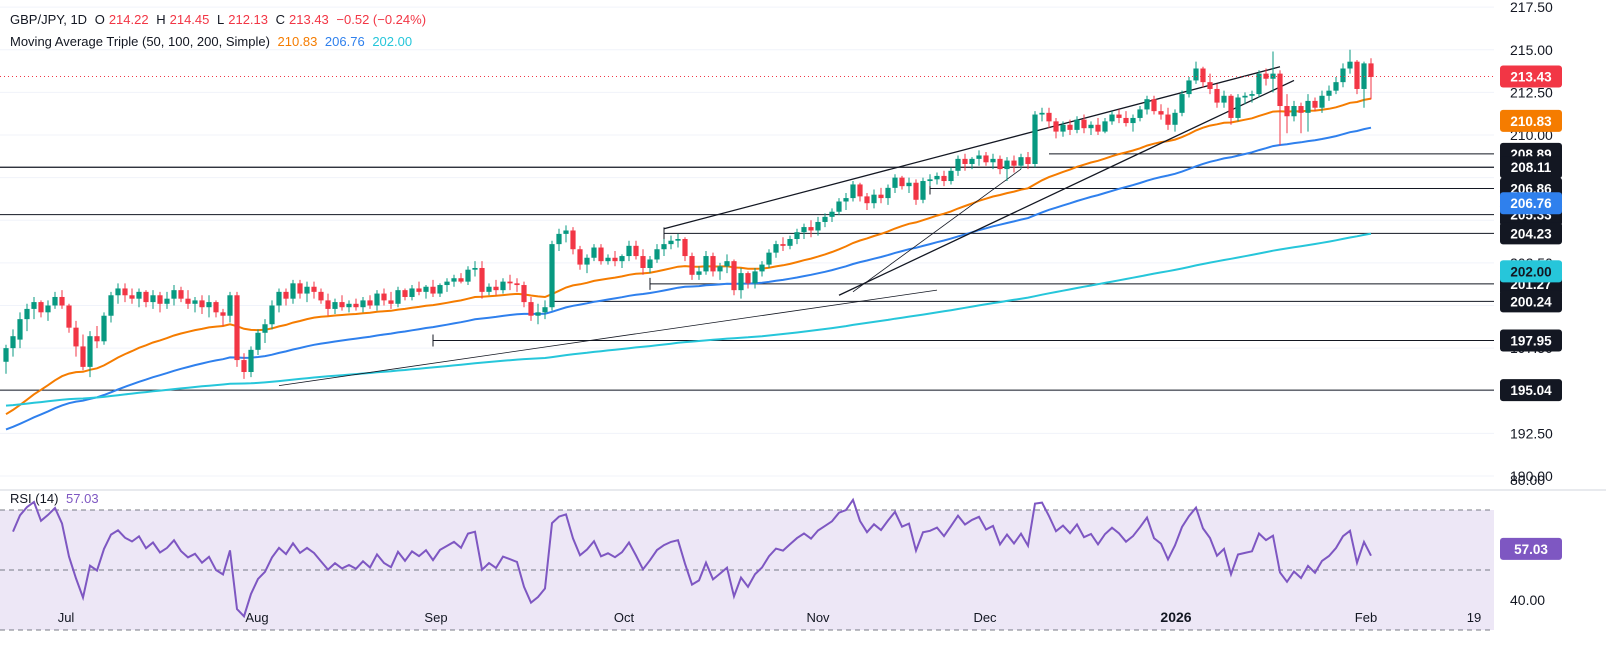 This screenshot has width=1606, height=650. What do you see at coordinates (770, 617) in the screenshot?
I see `time-axis: Jul Aug Sep Oct Nov Dec 2026 Feb 19` at bounding box center [770, 617].